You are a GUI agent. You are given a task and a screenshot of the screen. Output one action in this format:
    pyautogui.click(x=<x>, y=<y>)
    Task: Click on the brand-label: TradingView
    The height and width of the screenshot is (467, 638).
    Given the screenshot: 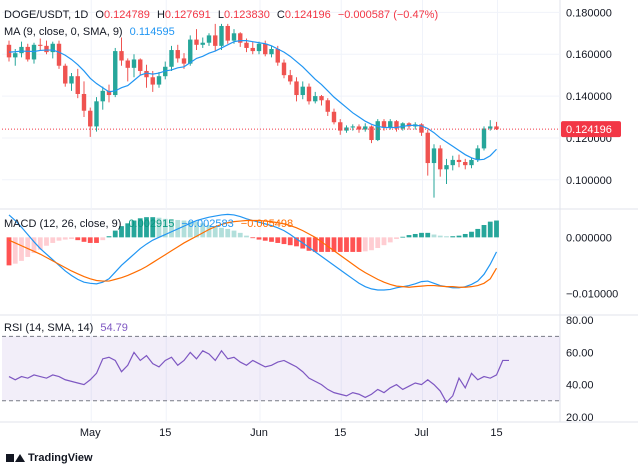 What is the action you would take?
    pyautogui.click(x=60, y=458)
    